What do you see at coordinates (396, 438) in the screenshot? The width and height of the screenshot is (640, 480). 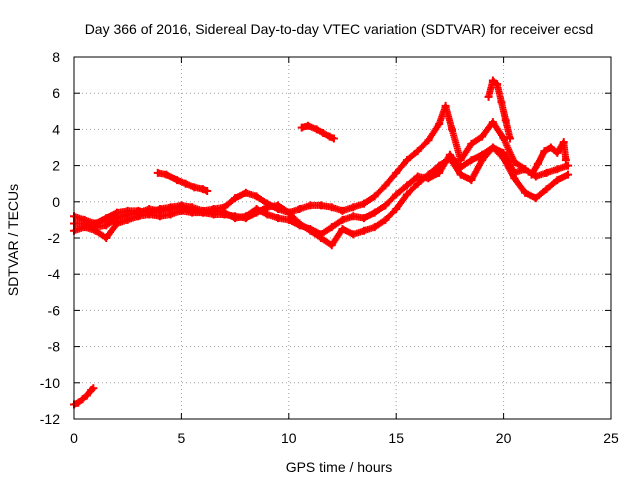 I see `x-tick-label: 15` at bounding box center [396, 438].